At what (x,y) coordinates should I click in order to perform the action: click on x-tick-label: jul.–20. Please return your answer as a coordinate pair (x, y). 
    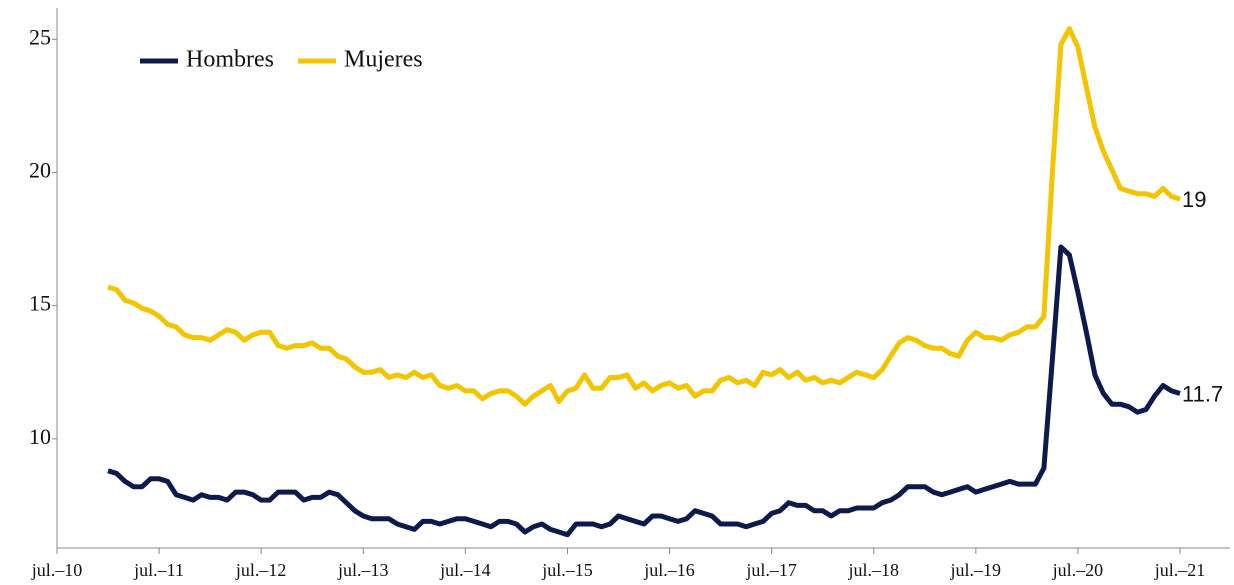
    Looking at the image, I should click on (1078, 570).